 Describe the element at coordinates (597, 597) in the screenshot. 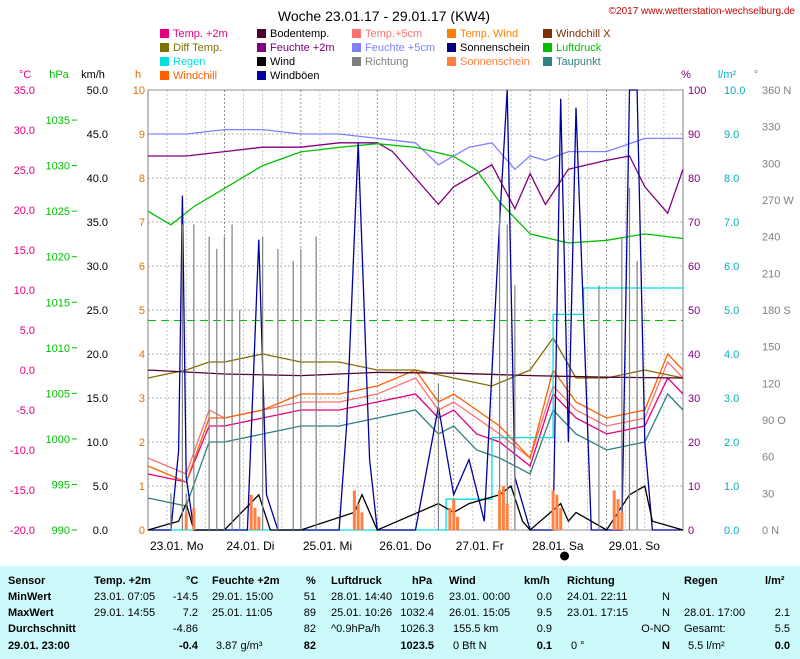

I see `dir-min-time: 24.01. 22:11` at that location.